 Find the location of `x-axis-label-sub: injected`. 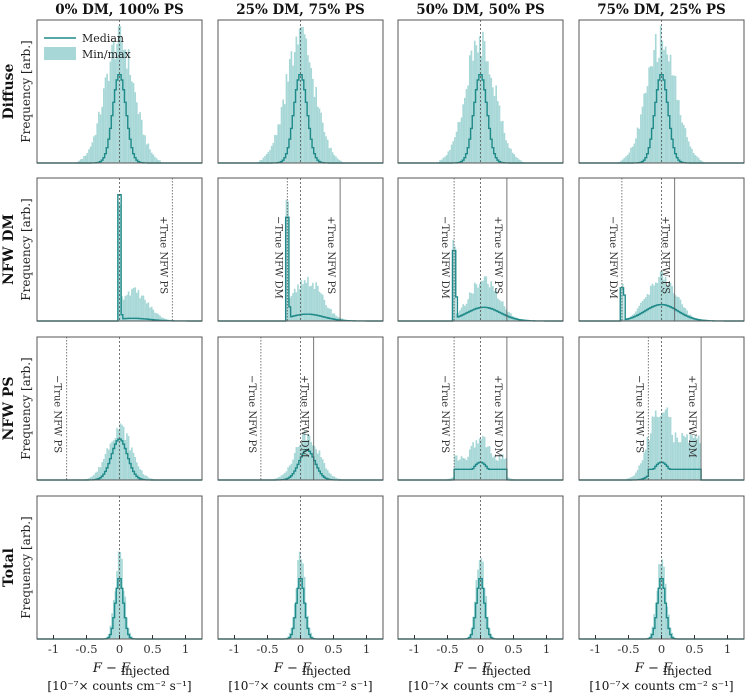

x-axis-label-sub: injected is located at coordinates (145, 671).